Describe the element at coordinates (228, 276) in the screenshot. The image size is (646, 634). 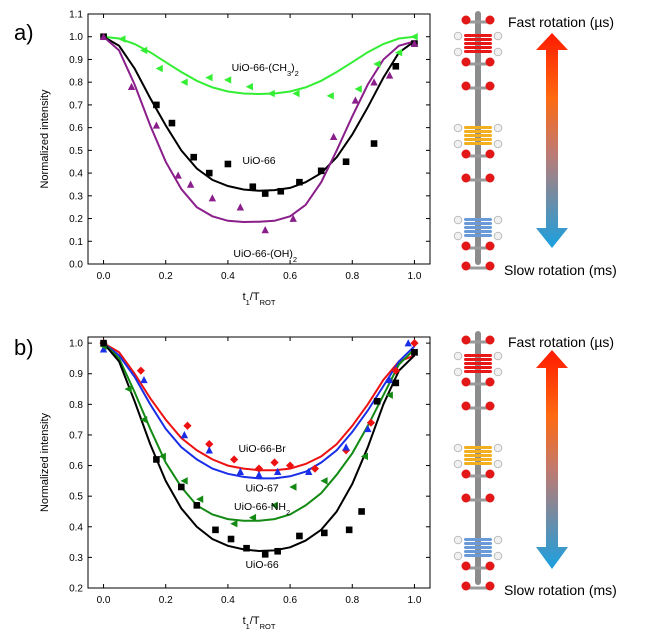
I see `x-tick-label: 0.4` at that location.